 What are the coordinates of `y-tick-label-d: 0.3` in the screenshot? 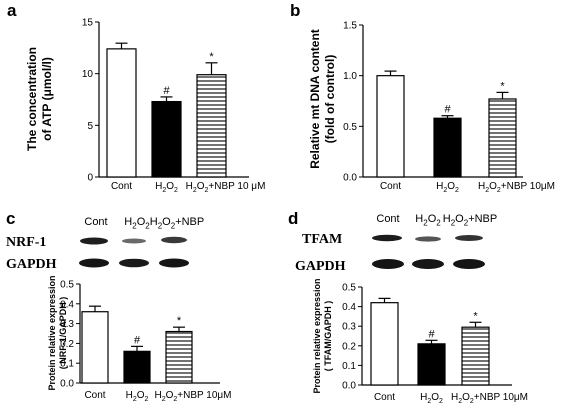 It's located at (349, 327).